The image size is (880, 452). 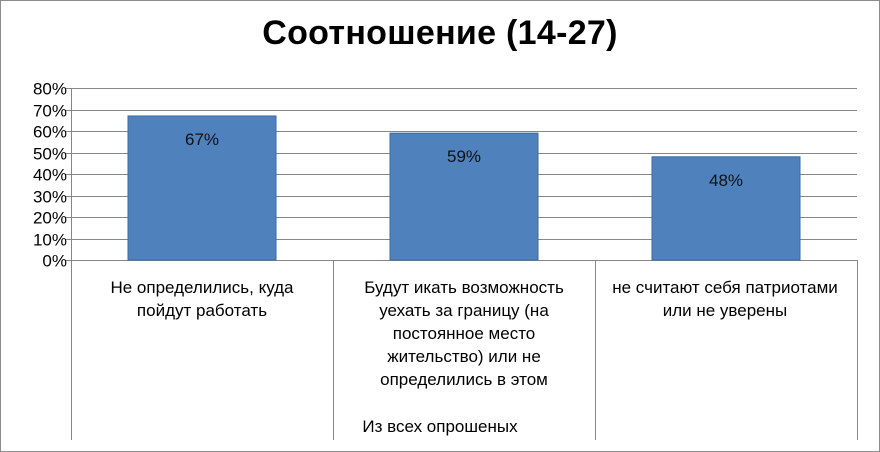 What do you see at coordinates (50, 132) in the screenshot?
I see `y-tick-label: 60%` at bounding box center [50, 132].